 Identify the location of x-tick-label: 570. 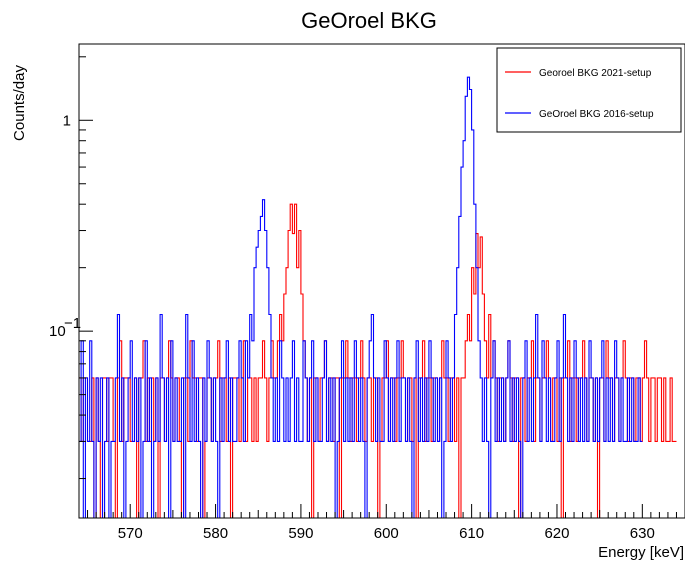
(130, 533).